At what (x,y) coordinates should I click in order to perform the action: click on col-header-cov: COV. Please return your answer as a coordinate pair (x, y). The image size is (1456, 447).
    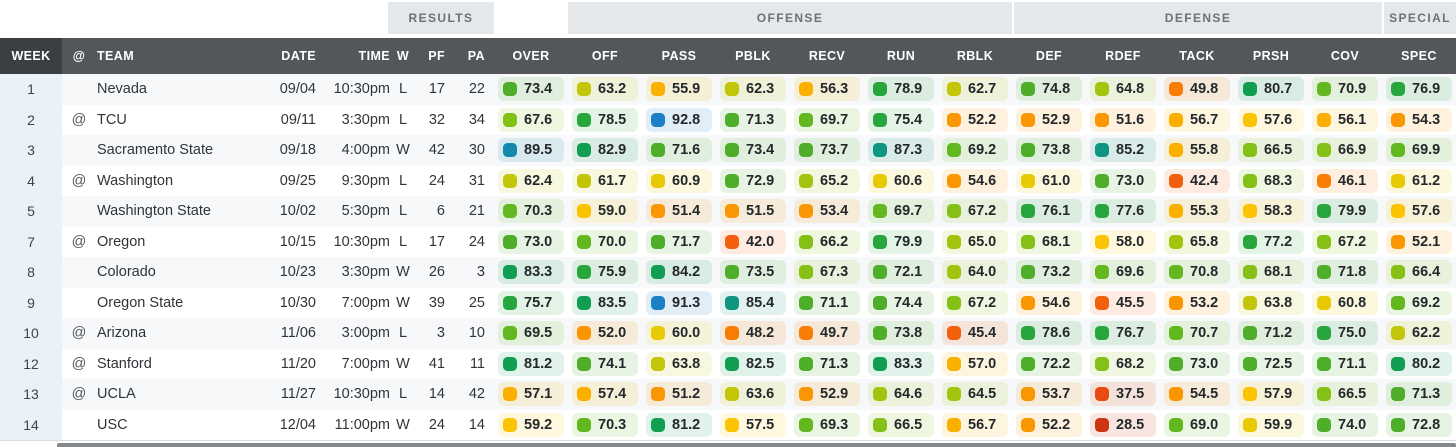
    Looking at the image, I should click on (1345, 56).